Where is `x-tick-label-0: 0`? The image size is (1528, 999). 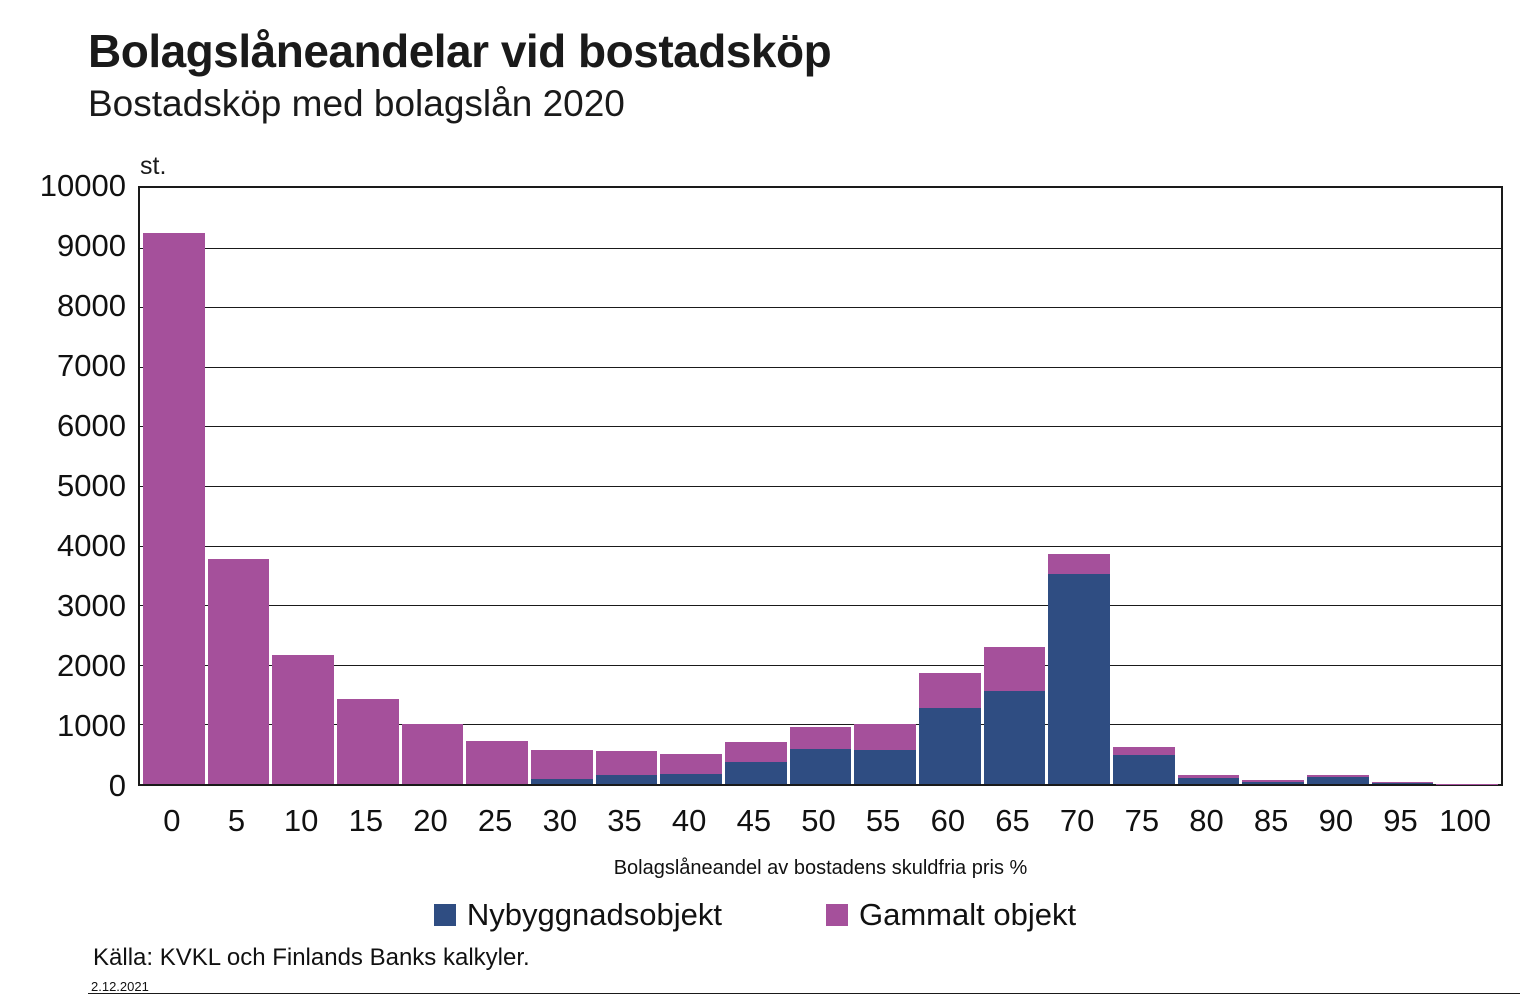 x-tick-label-0: 0 is located at coordinates (172, 820).